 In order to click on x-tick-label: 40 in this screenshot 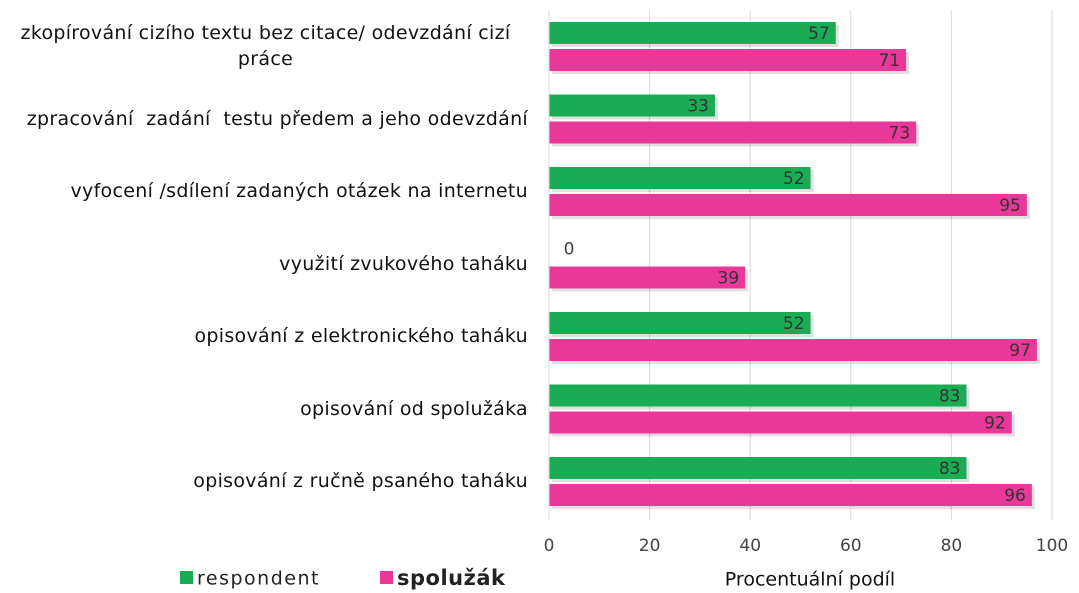, I will do `click(750, 546)`.